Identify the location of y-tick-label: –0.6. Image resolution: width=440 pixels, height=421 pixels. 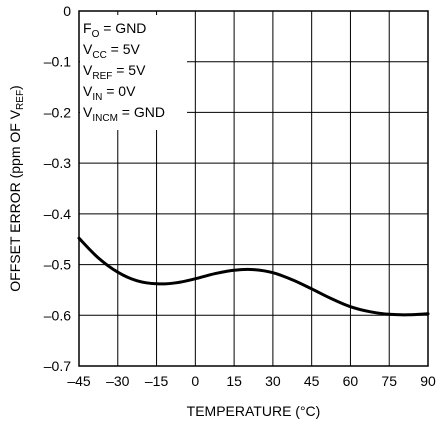
(57, 315).